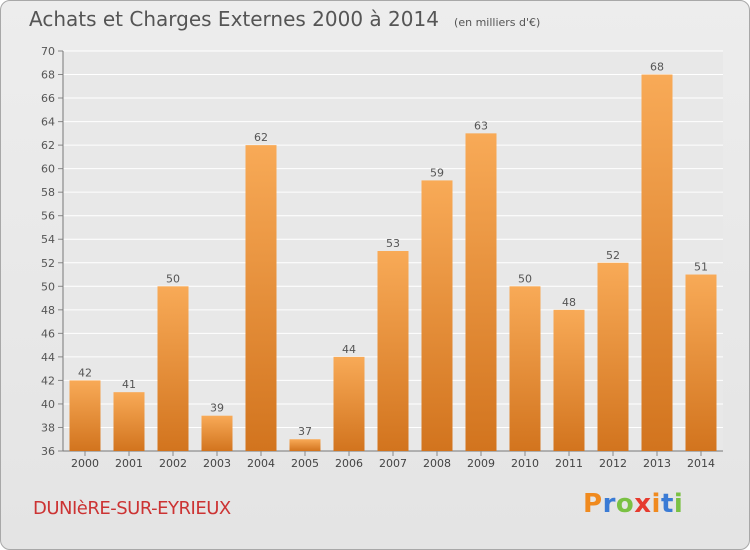 This screenshot has height=550, width=750. What do you see at coordinates (569, 463) in the screenshot?
I see `x-tick-label: 2011` at bounding box center [569, 463].